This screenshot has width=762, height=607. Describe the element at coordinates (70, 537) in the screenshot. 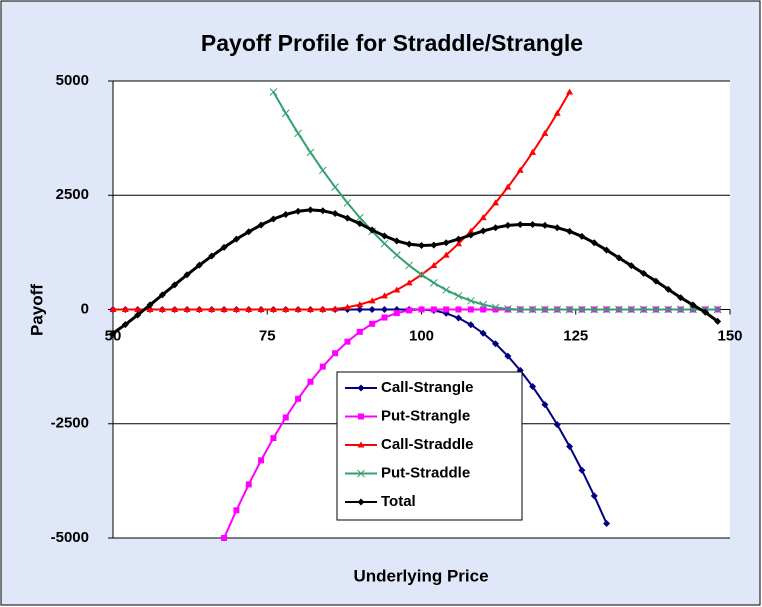

I see `y-tick-label: -5000` at that location.